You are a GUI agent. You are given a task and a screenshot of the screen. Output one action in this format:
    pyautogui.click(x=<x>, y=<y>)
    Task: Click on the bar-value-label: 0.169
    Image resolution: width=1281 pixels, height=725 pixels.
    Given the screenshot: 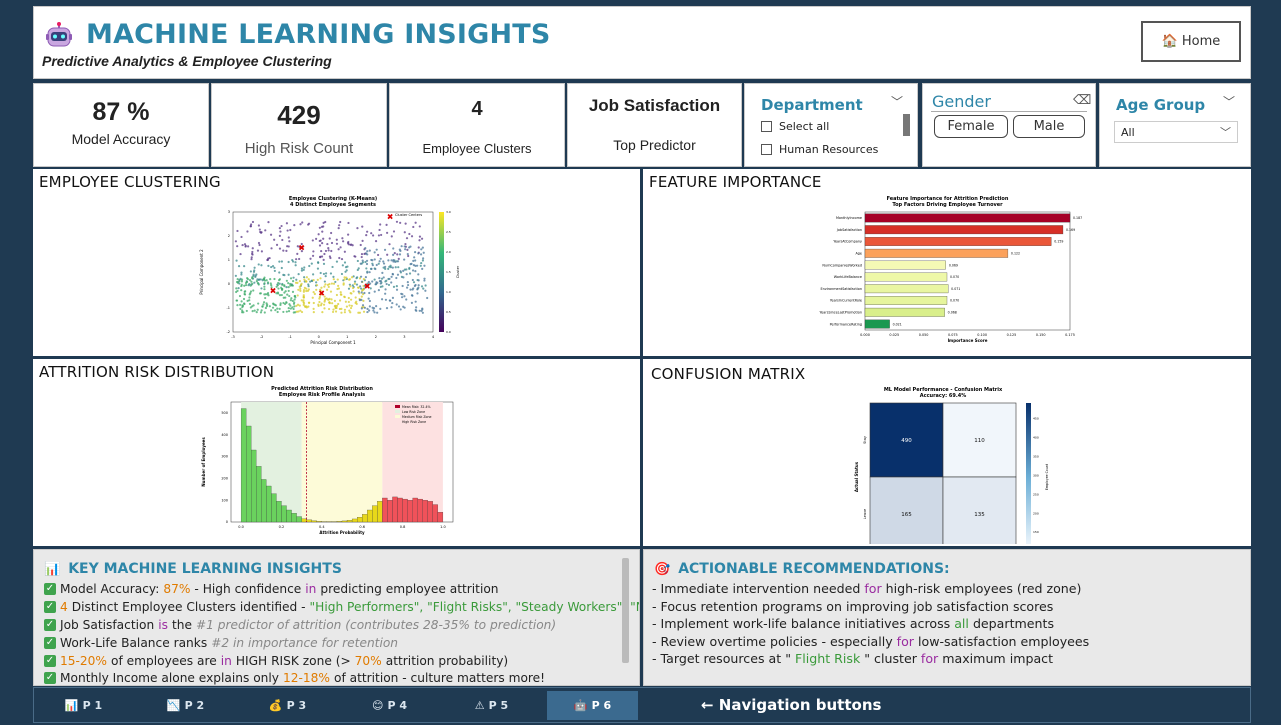 What is the action you would take?
    pyautogui.click(x=1070, y=230)
    